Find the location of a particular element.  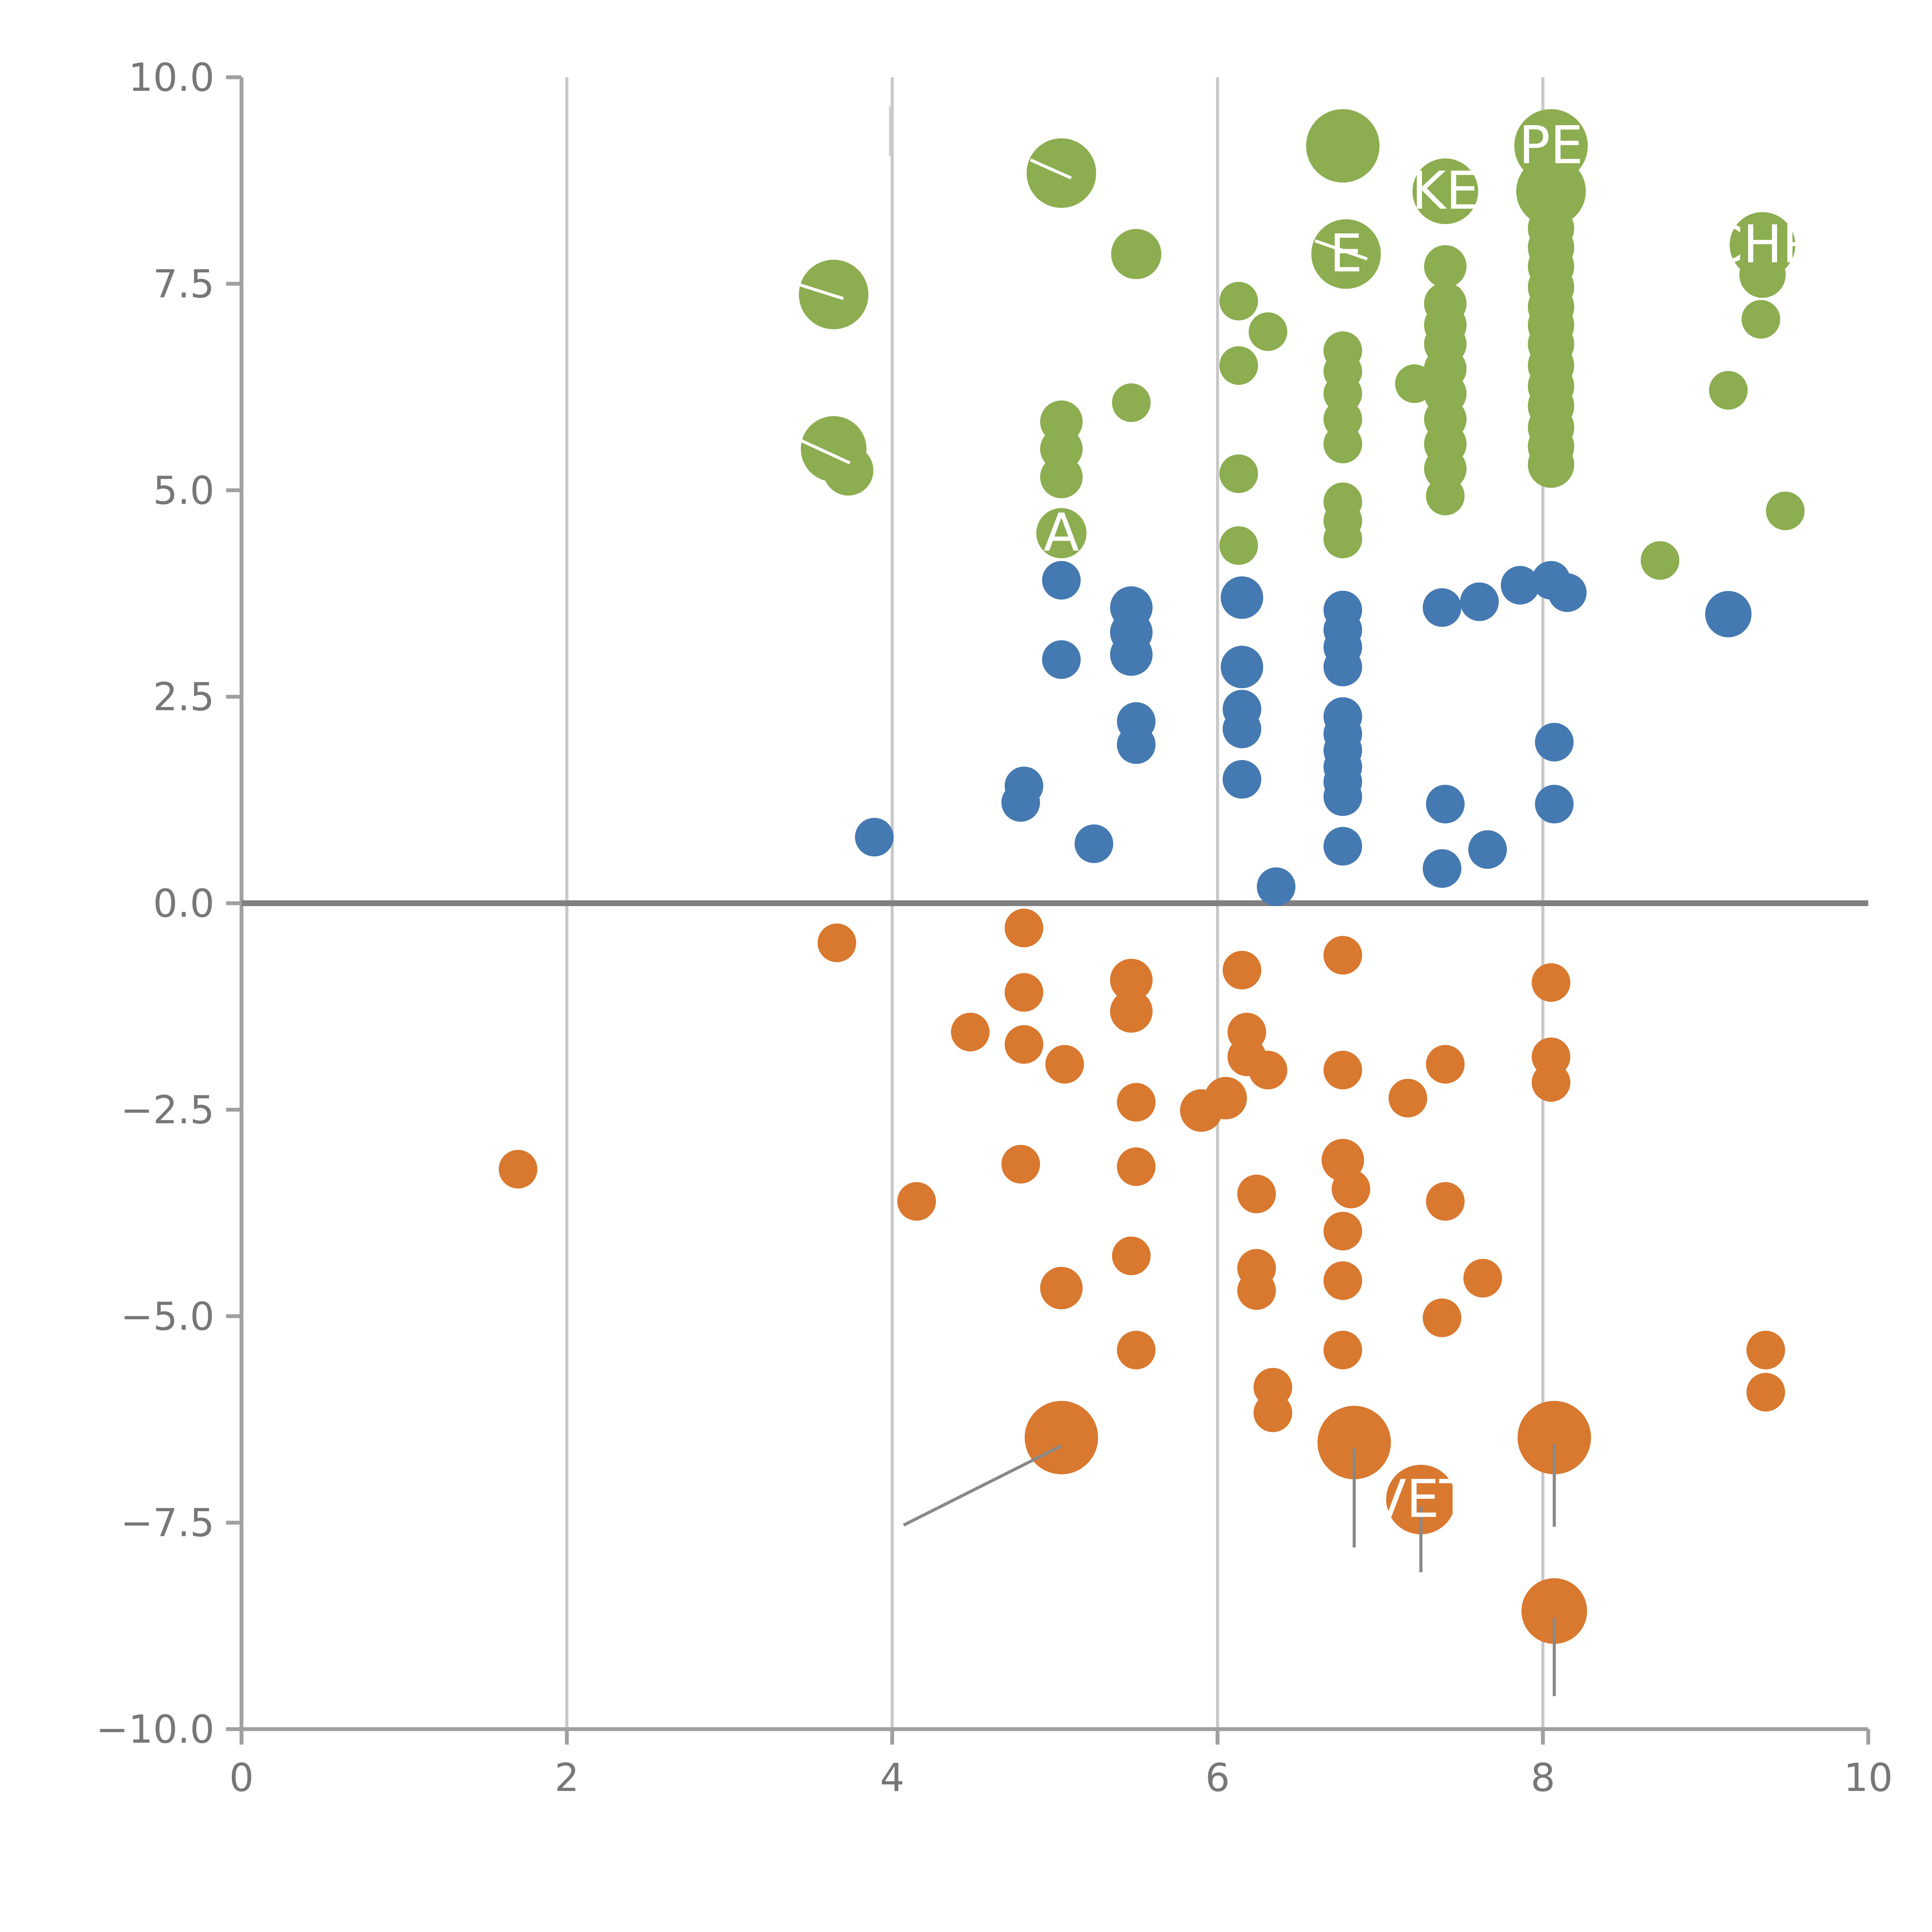

y-tick-label: −7.5 is located at coordinates (168, 1523).